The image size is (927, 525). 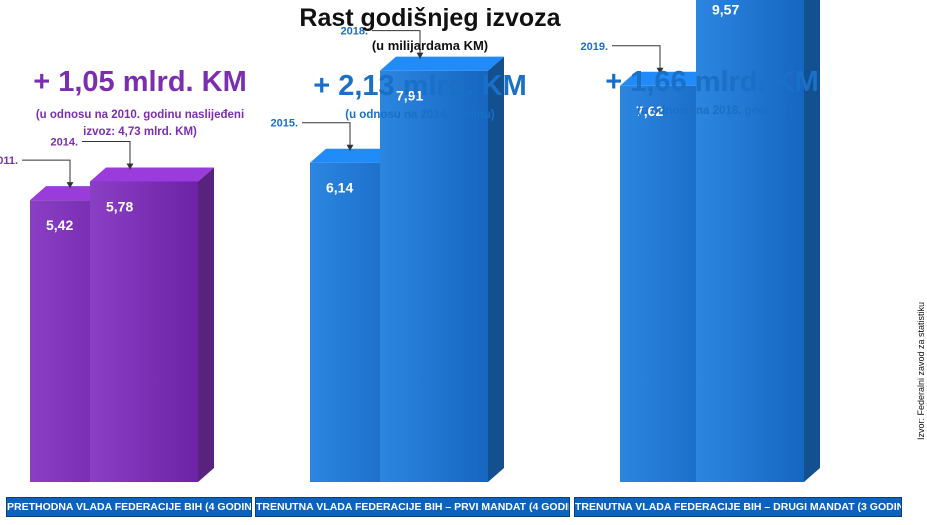 I want to click on bar-g2-b2, so click(x=442, y=269).